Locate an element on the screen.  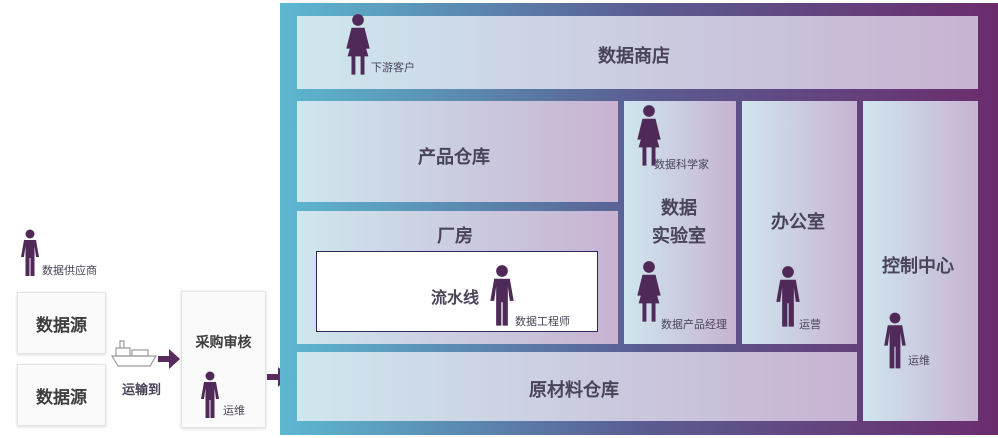
data-source-box-2: 数据源 is located at coordinates (61, 395).